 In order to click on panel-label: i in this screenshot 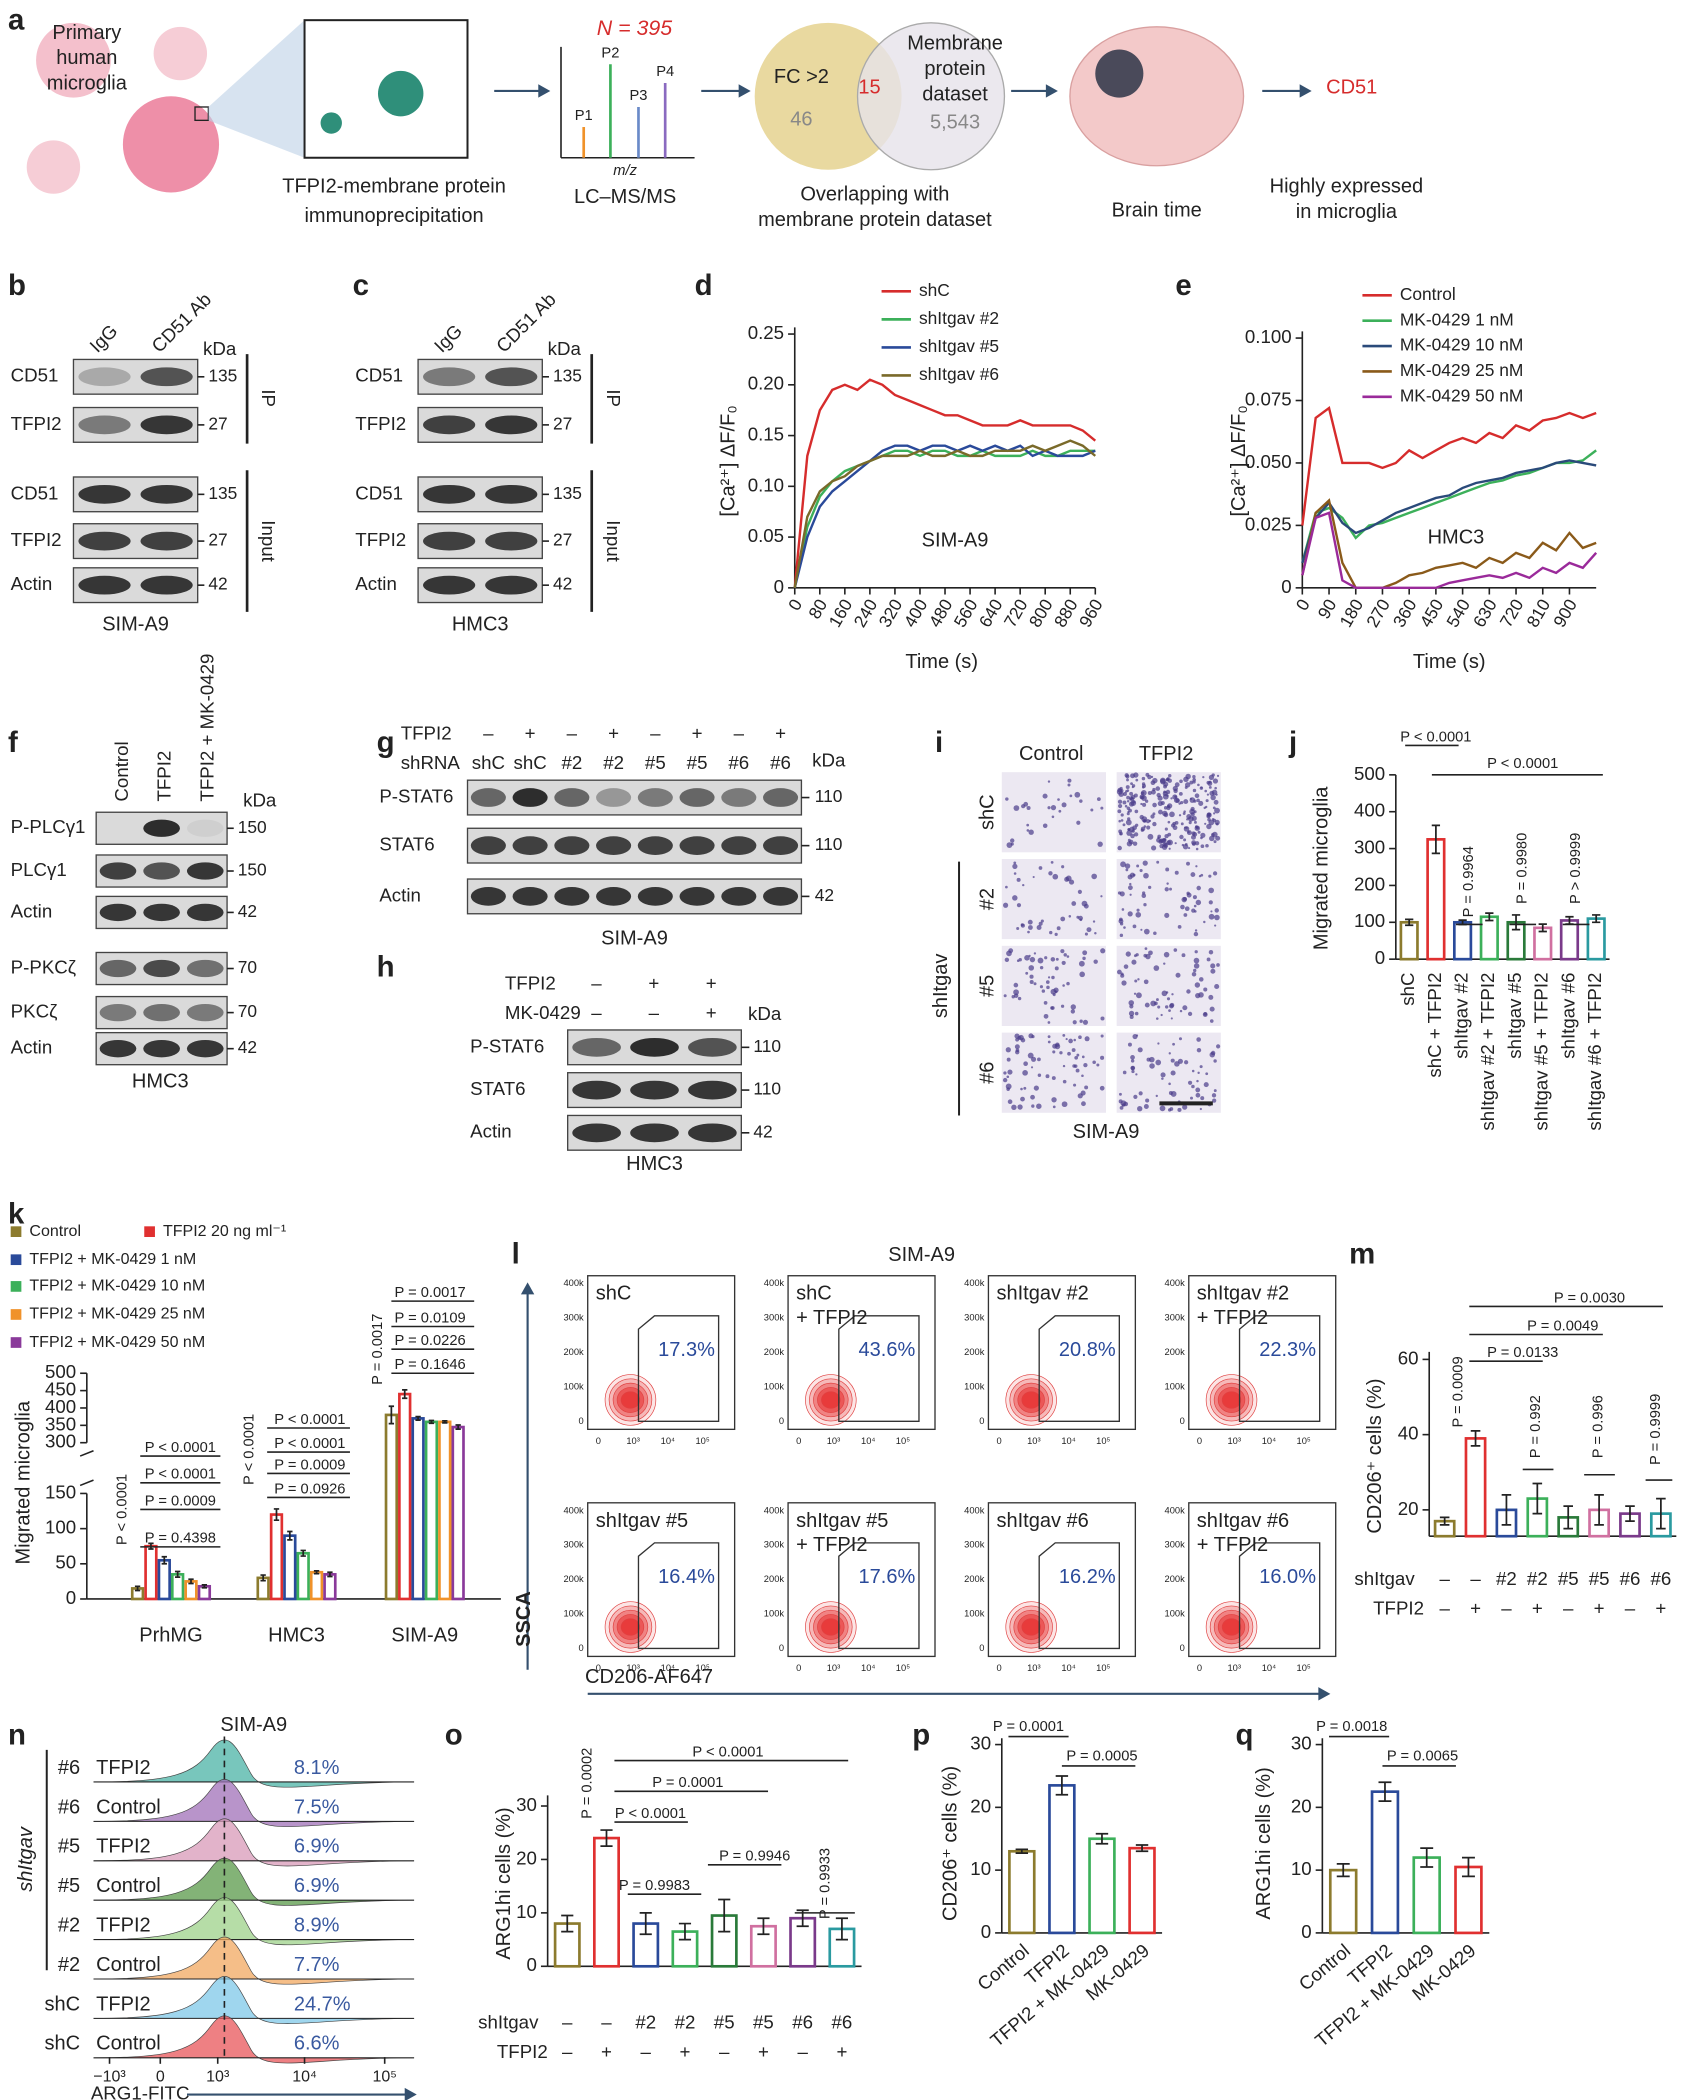, I will do `click(939, 742)`.